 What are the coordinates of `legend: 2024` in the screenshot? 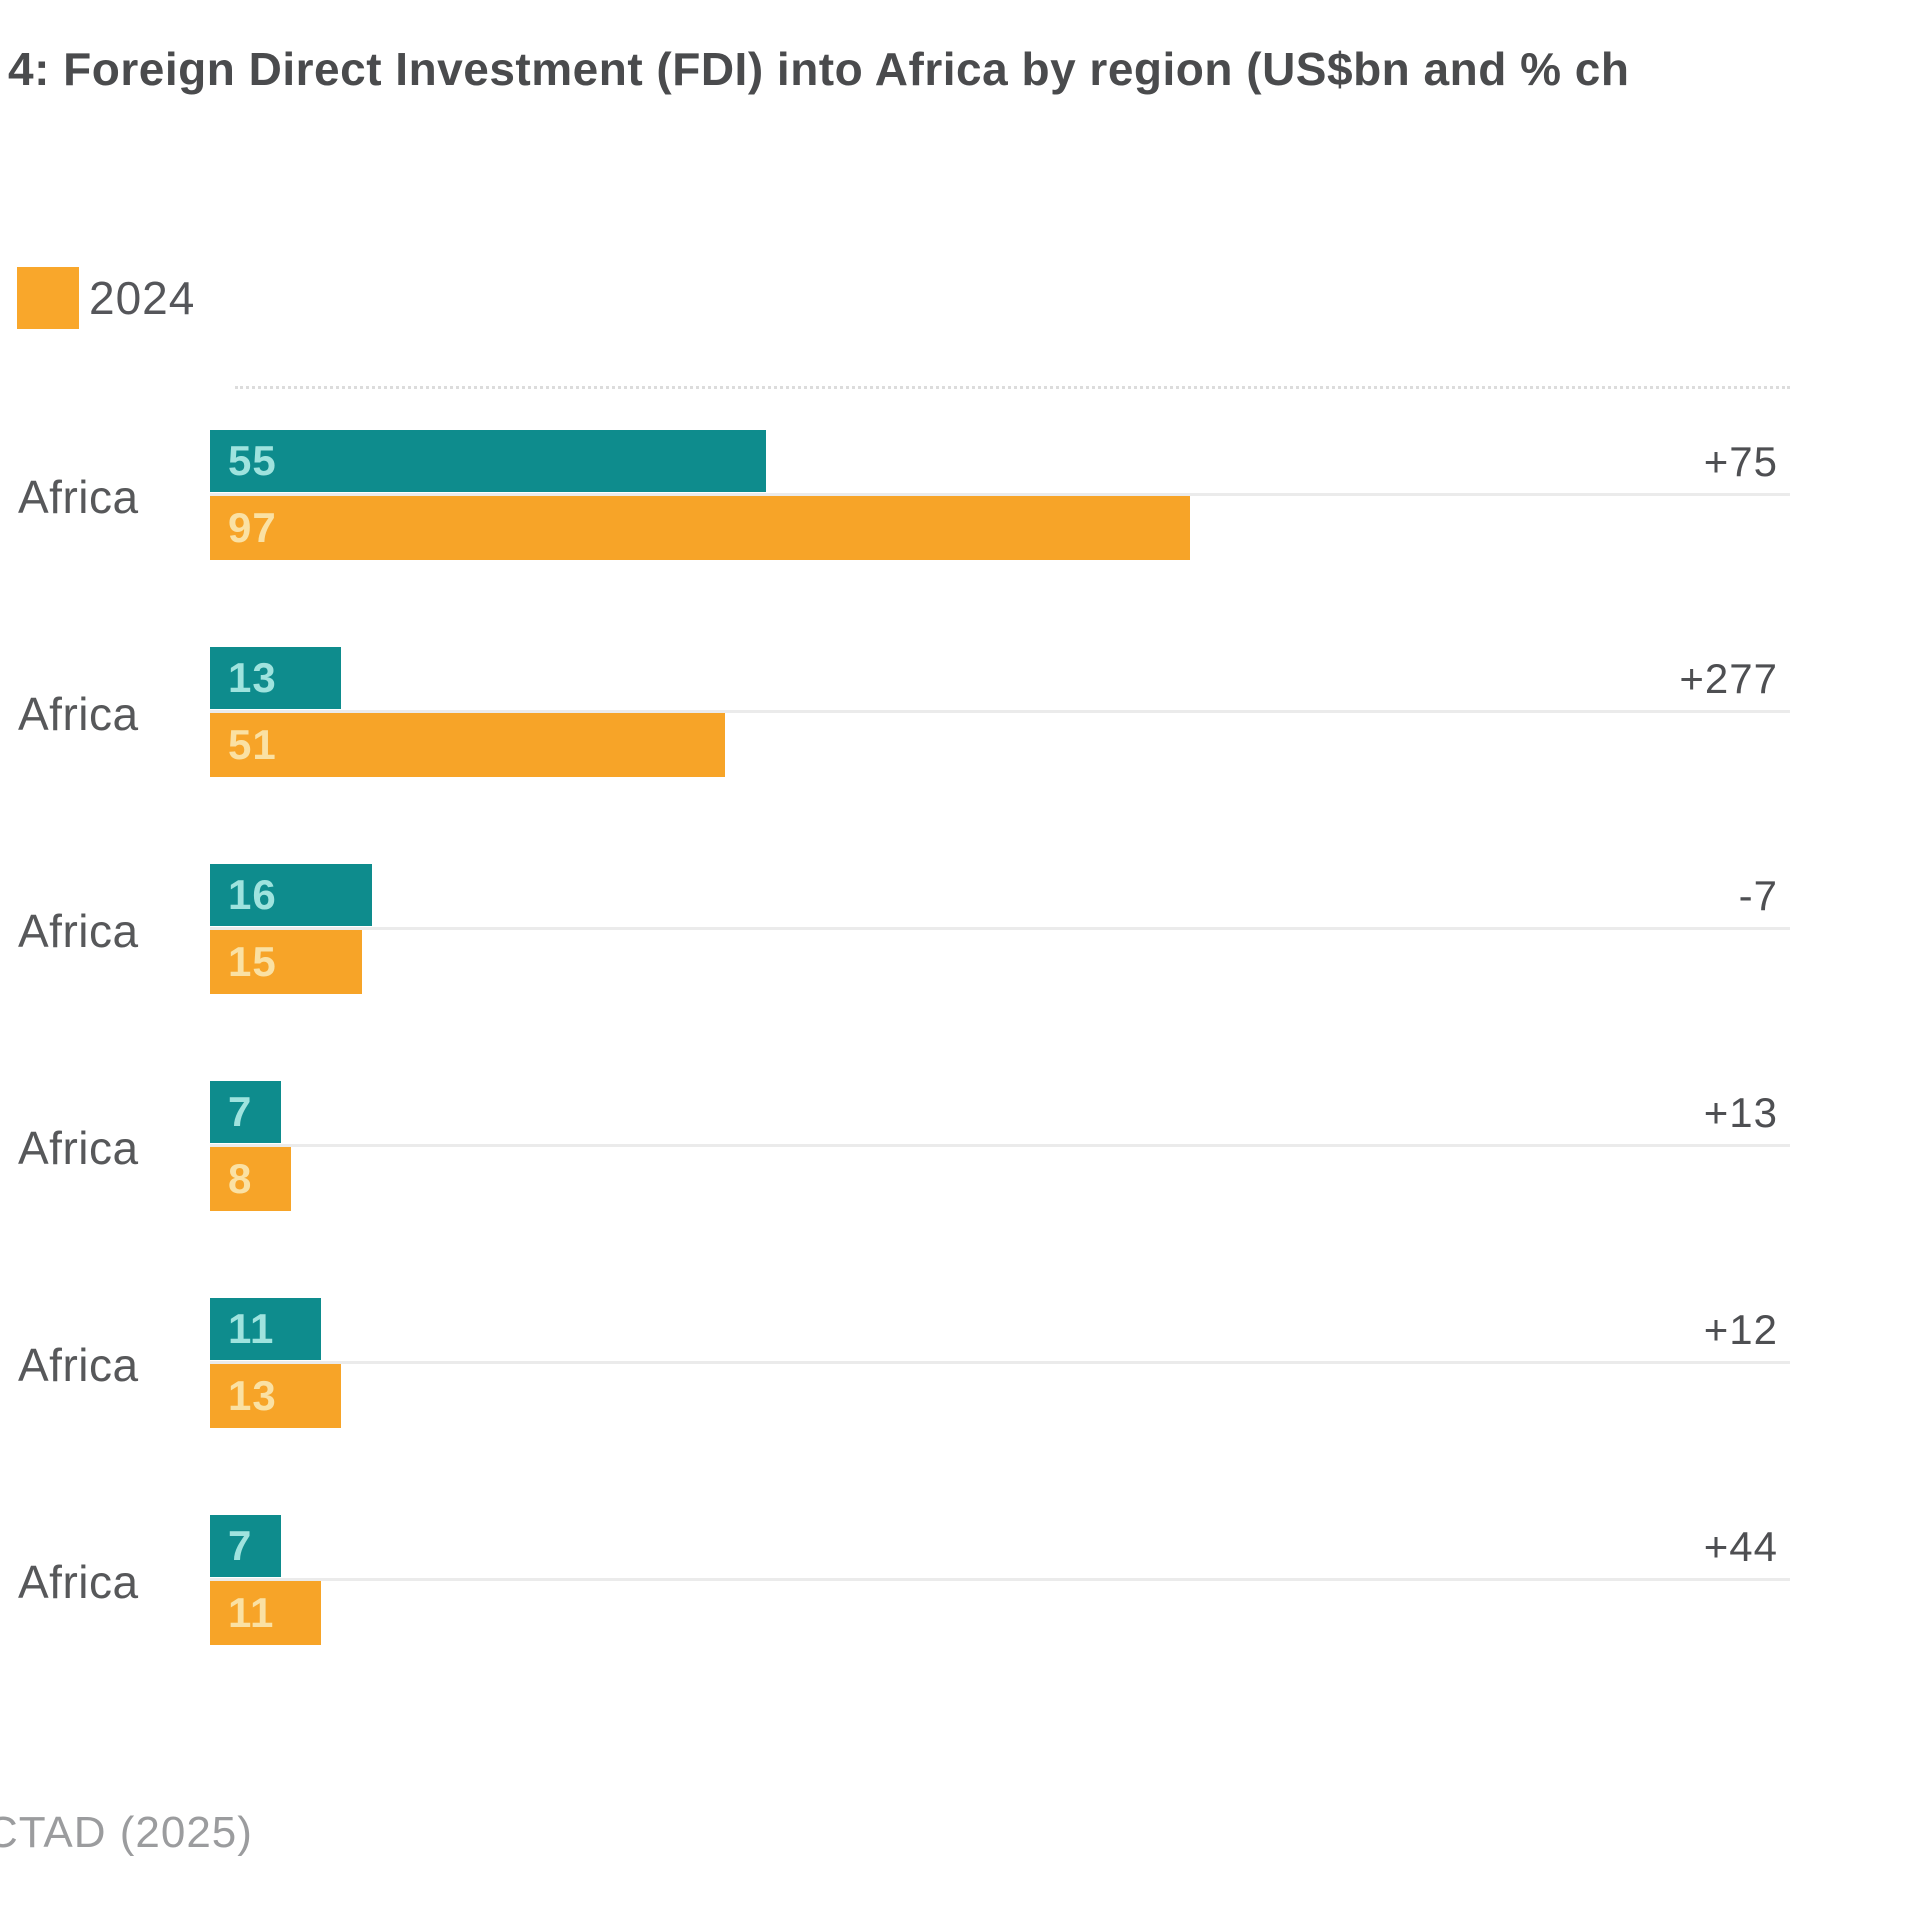 It's located at (106, 298).